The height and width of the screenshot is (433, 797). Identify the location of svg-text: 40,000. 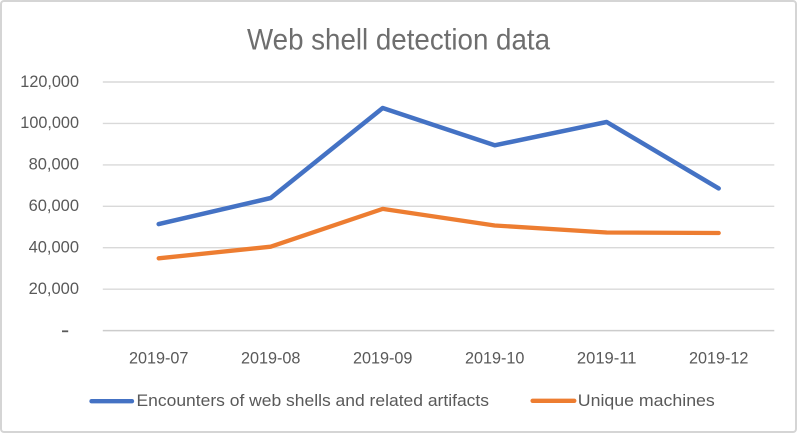
(54, 248).